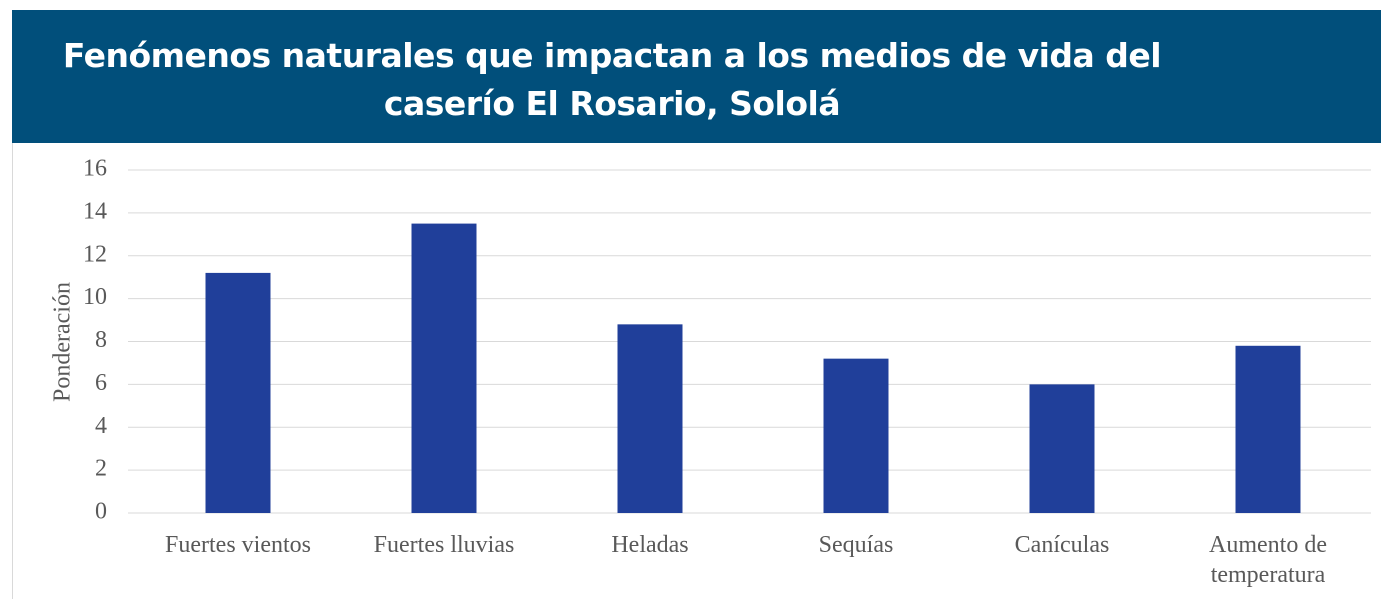  Describe the element at coordinates (1062, 545) in the screenshot. I see `x-tick-label: Canículas` at that location.